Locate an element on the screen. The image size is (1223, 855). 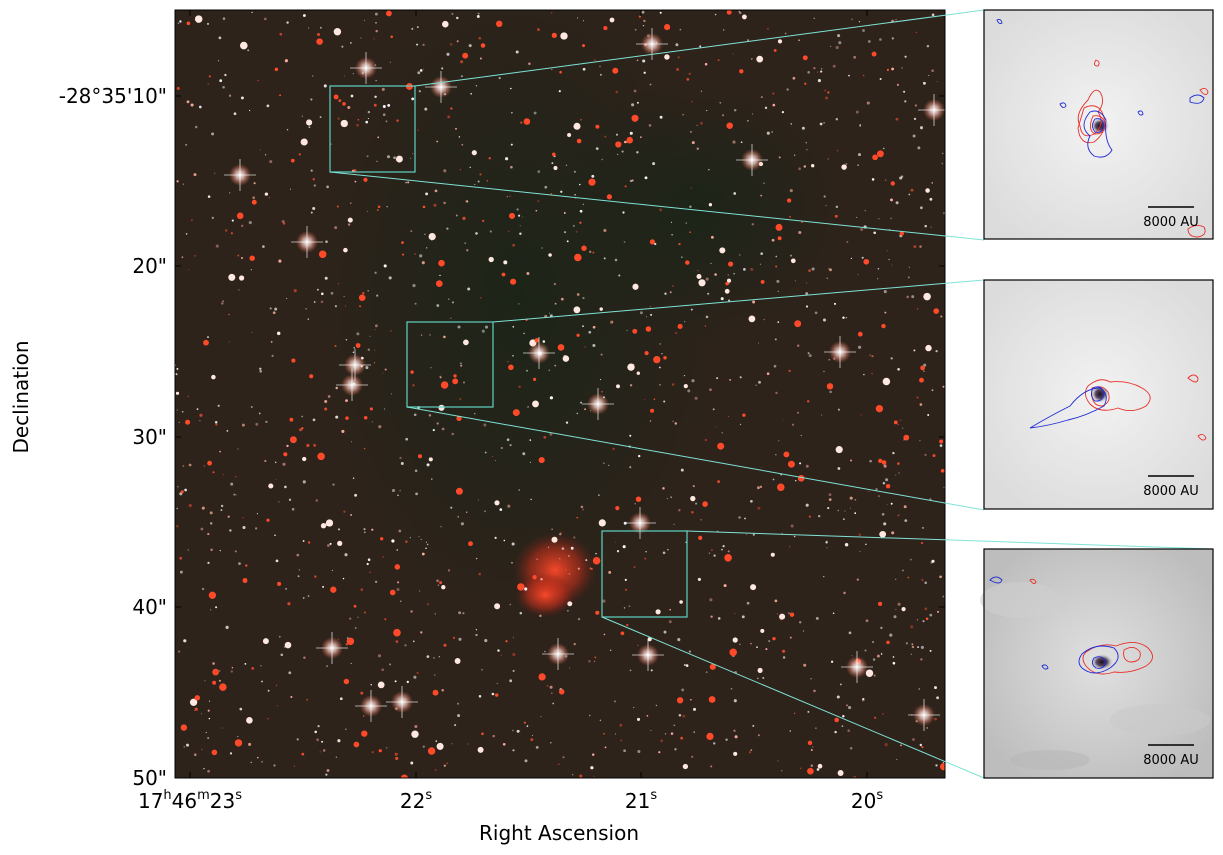
inset-panel-2: 8000 AU is located at coordinates (1098, 394).